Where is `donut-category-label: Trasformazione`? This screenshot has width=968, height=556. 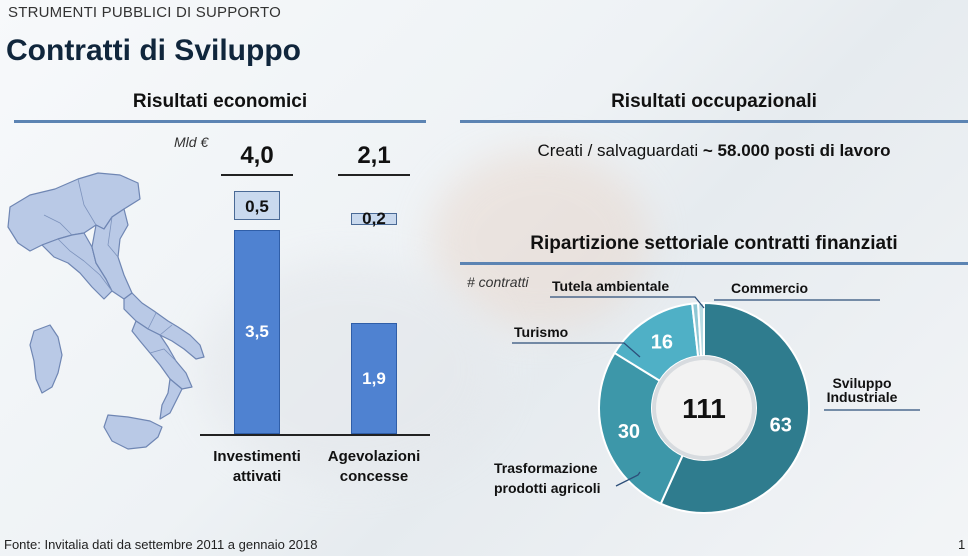
donut-category-label: Trasformazione is located at coordinates (546, 468).